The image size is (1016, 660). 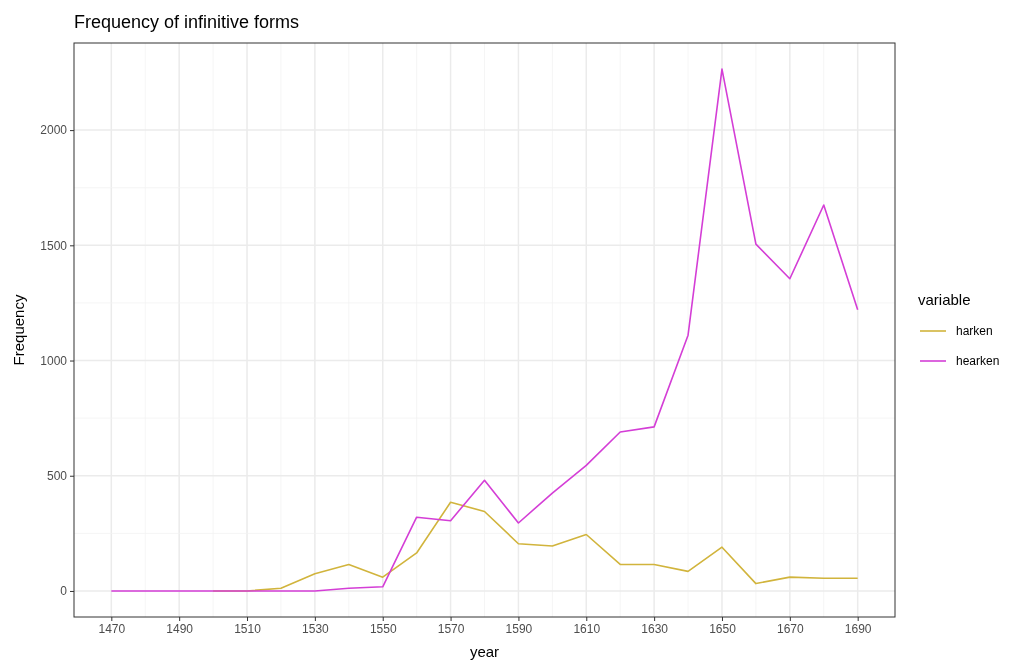 I want to click on y-tick-label: 500, so click(x=57, y=476).